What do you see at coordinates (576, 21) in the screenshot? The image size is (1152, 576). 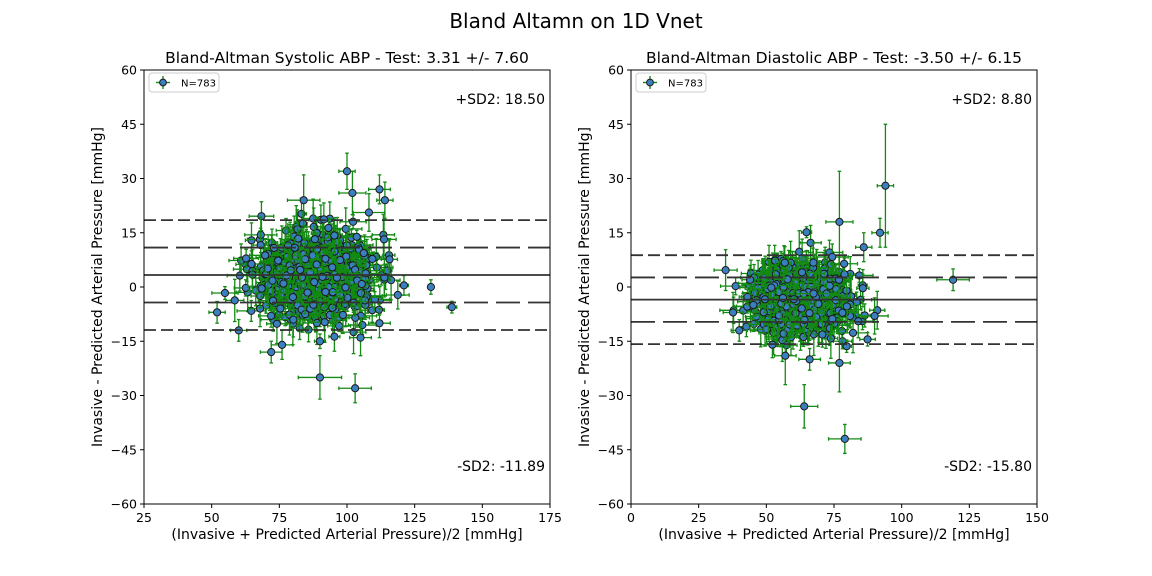 I see `figure-suptitle: Bland Altamn on 1D Vnet` at bounding box center [576, 21].